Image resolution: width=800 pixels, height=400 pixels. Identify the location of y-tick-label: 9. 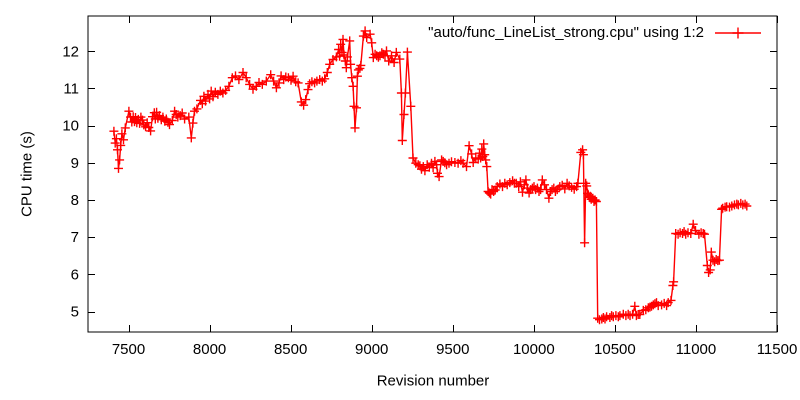
(75, 163).